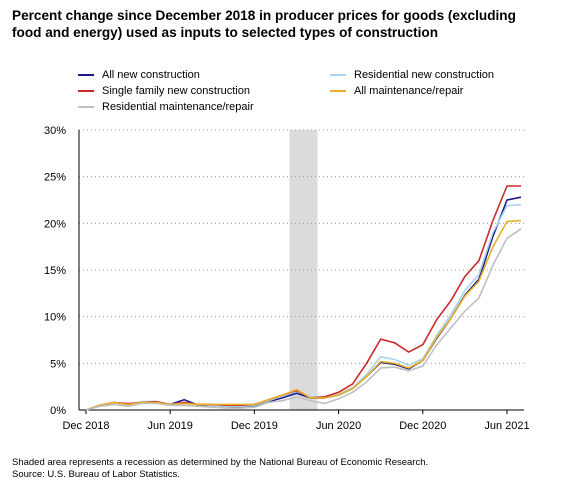 This screenshot has width=580, height=500. Describe the element at coordinates (176, 91) in the screenshot. I see `legend-label: Single family new construction` at that location.